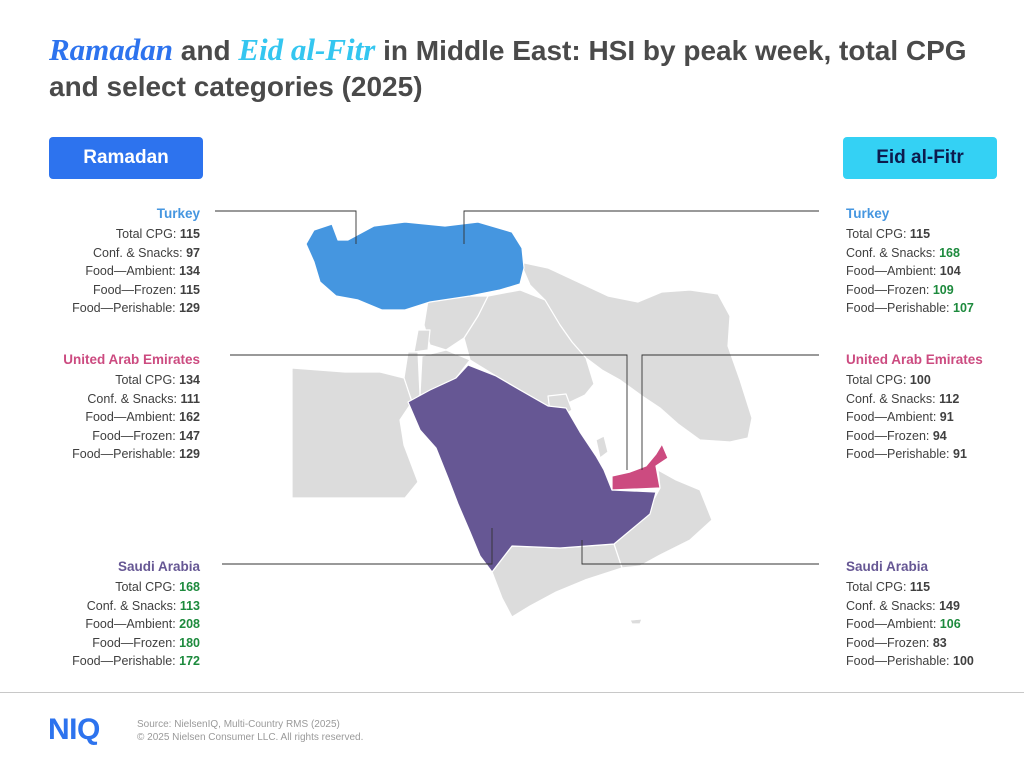 The width and height of the screenshot is (1024, 768). I want to click on stat-value: 94, so click(939, 435).